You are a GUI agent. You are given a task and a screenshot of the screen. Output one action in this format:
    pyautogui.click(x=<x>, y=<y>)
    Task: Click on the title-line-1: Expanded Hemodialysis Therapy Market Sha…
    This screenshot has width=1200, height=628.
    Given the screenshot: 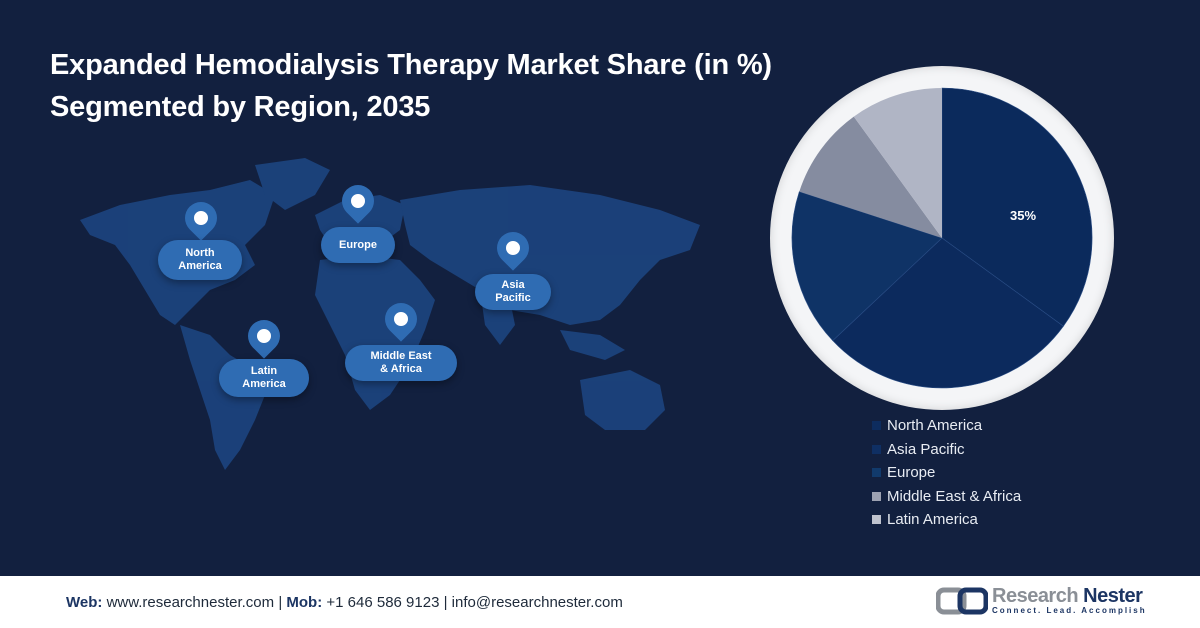 What is the action you would take?
    pyautogui.click(x=411, y=65)
    